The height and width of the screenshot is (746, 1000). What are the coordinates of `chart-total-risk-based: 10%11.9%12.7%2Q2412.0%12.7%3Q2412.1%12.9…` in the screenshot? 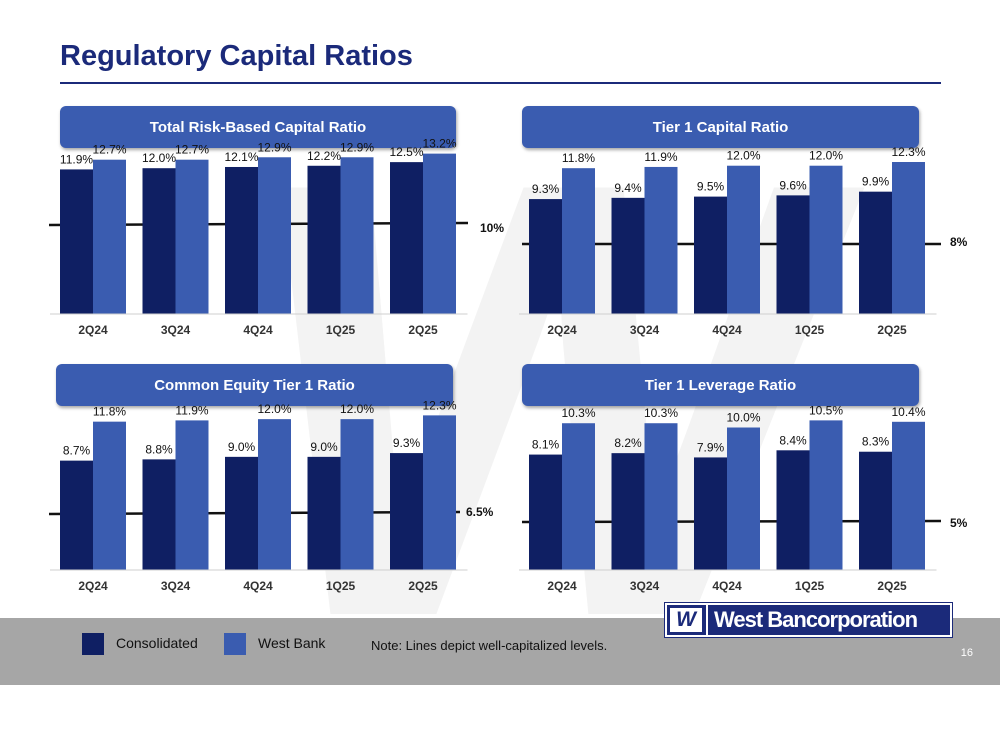 It's located at (276, 237).